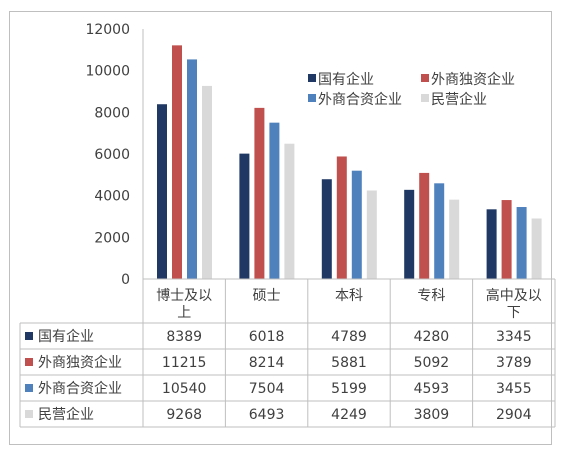  I want to click on table-cell: 8214, so click(267, 363).